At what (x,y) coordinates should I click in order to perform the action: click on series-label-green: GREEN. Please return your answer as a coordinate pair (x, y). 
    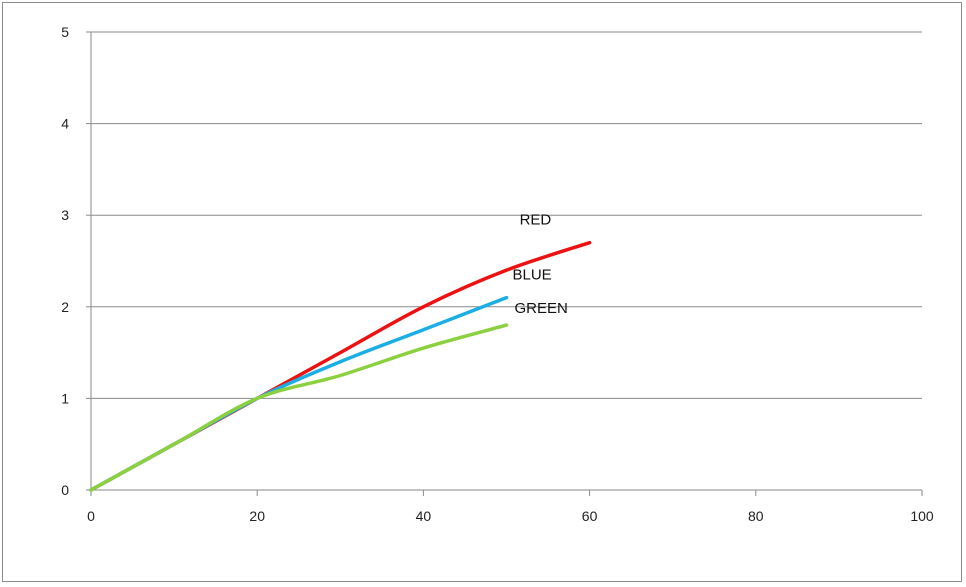
    Looking at the image, I should click on (541, 308).